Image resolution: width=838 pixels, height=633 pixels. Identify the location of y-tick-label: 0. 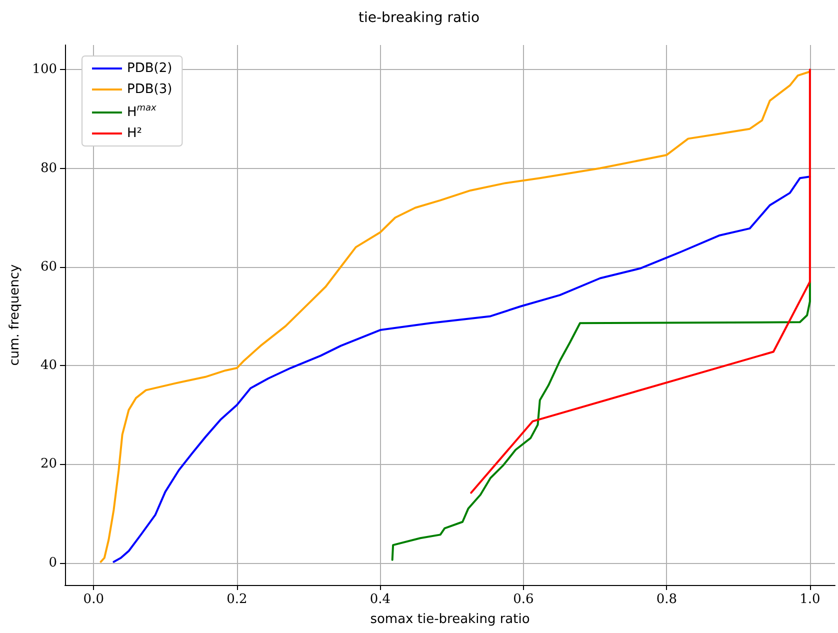
(52, 562).